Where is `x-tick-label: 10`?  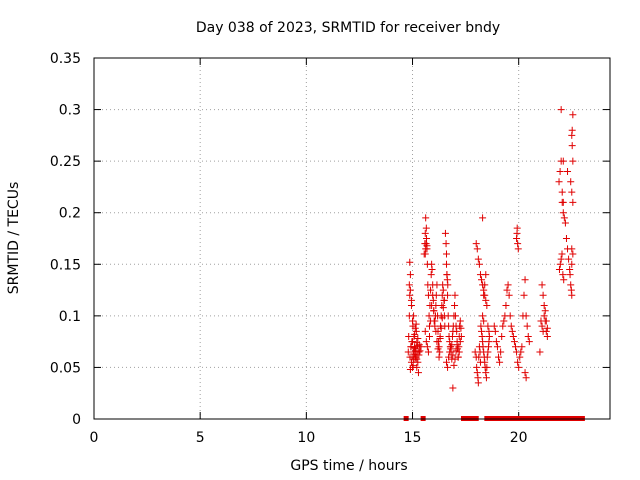
x-tick-label: 10 is located at coordinates (306, 438).